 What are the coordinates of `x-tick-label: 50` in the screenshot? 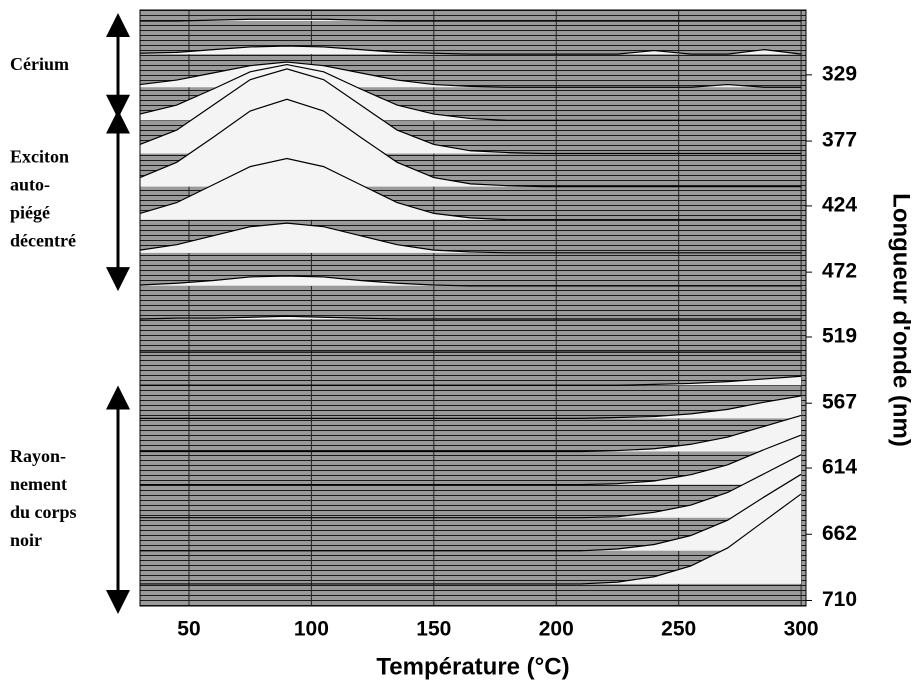 It's located at (188, 629).